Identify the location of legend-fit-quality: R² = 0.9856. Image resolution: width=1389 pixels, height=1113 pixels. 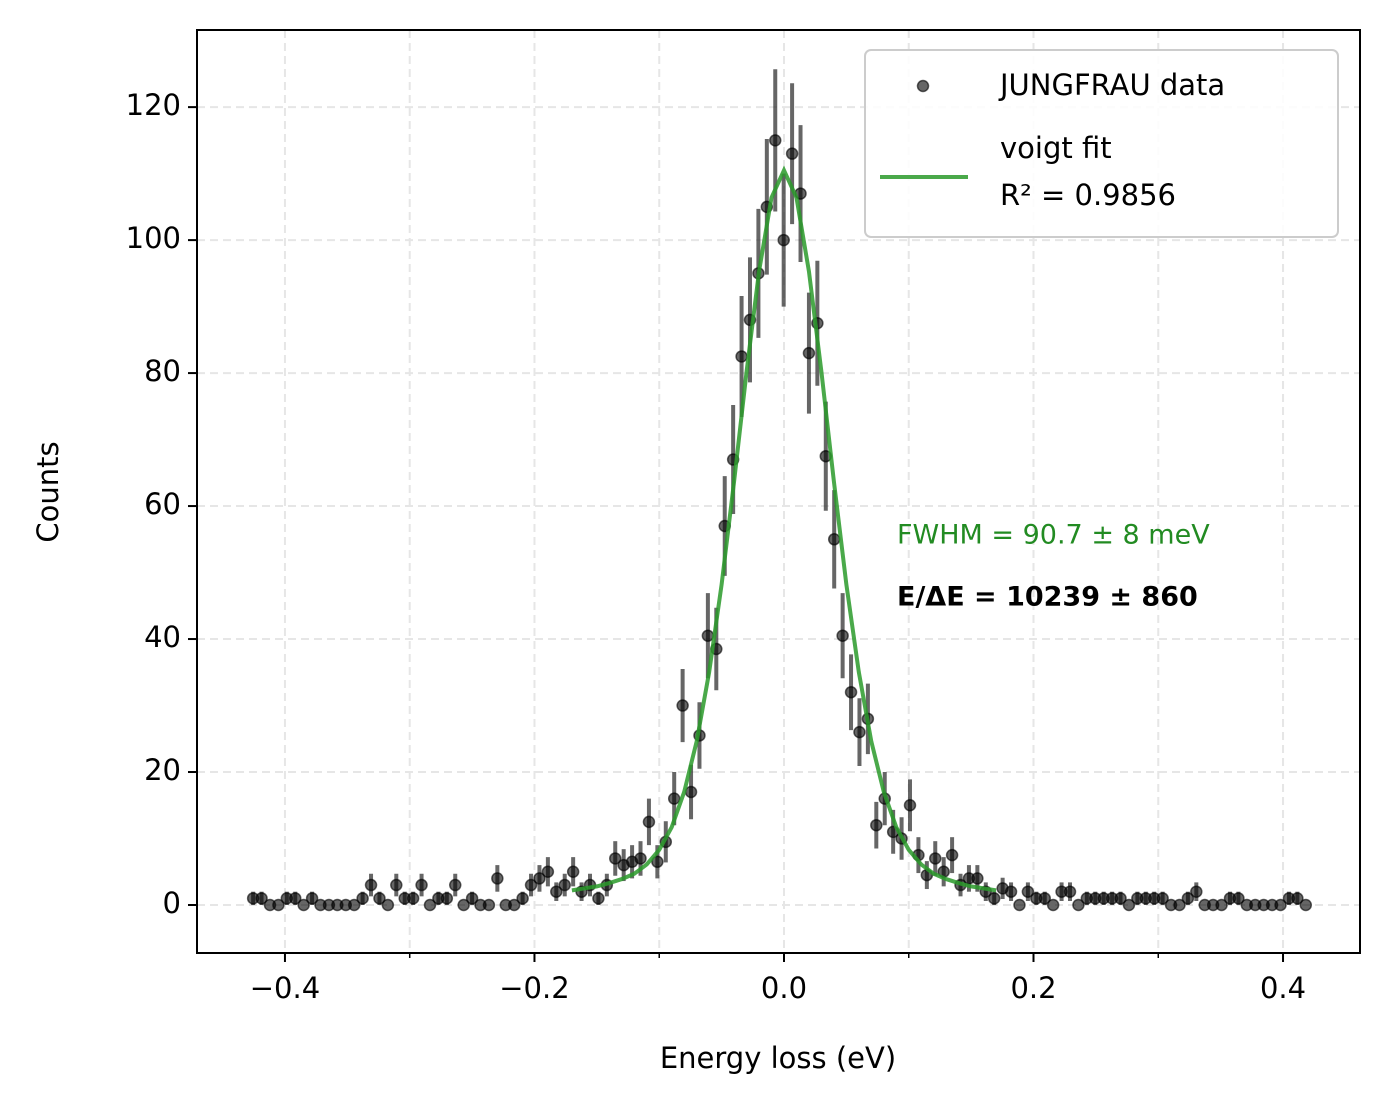
(1088, 195).